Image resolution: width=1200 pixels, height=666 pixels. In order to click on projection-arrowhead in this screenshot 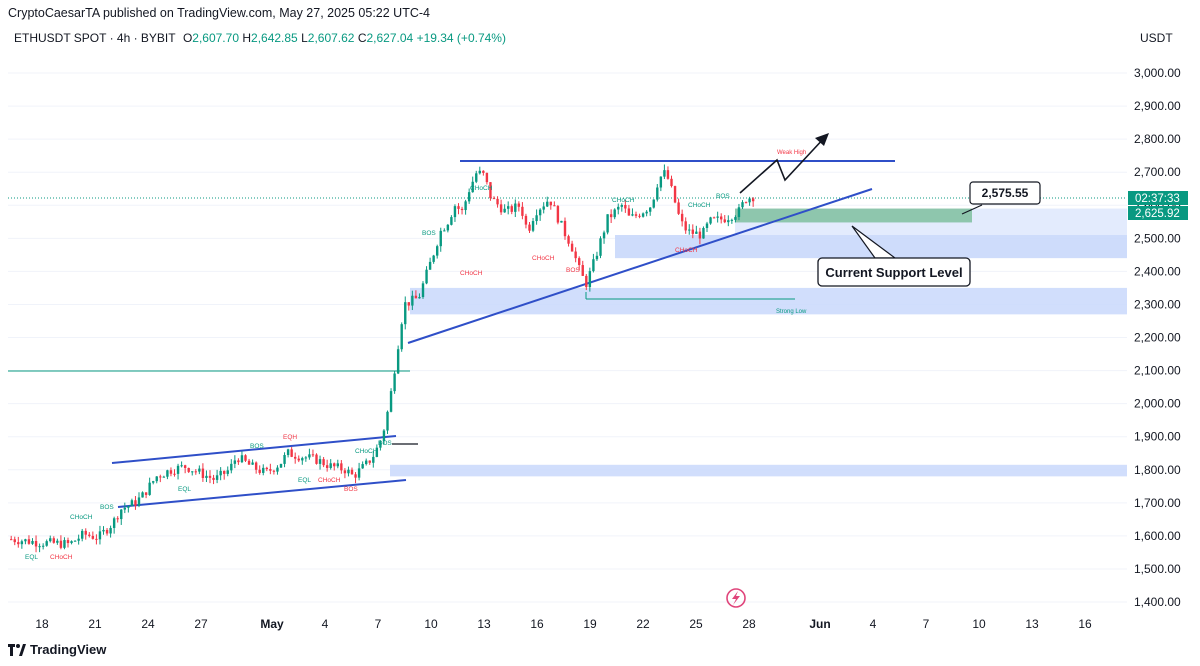, I will do `click(822, 139)`.